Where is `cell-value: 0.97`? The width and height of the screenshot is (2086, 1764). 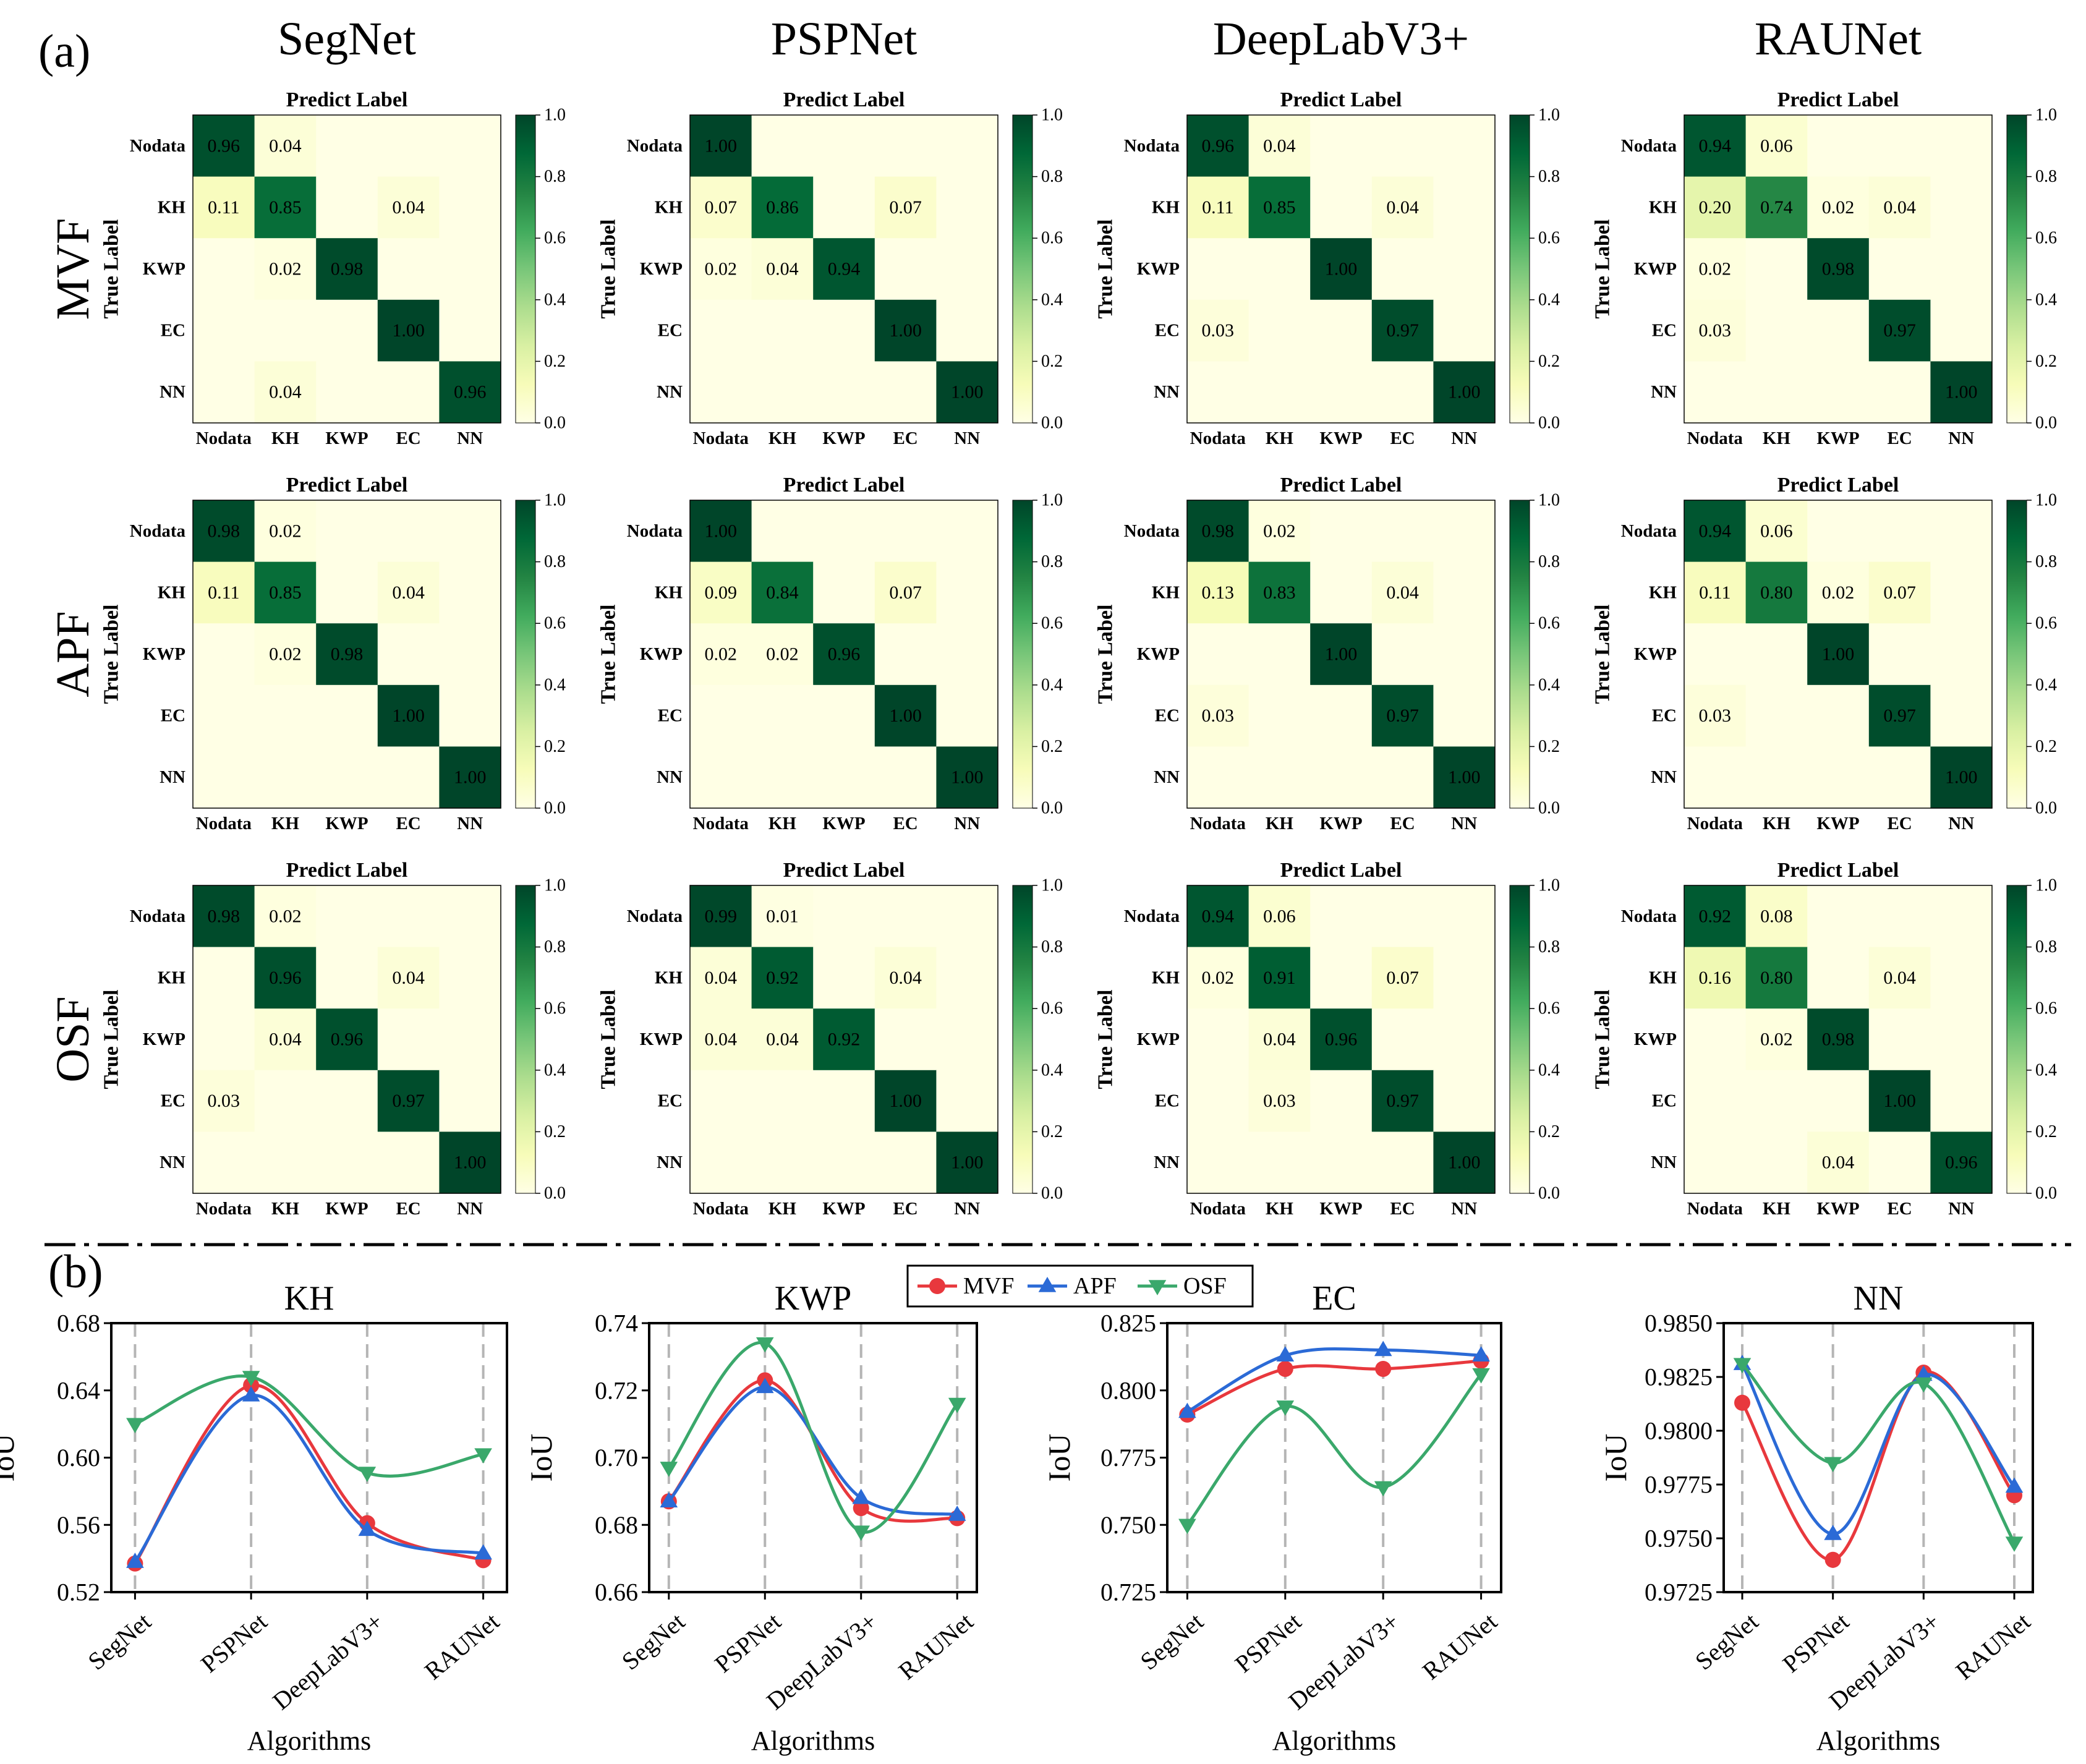
cell-value: 0.97 is located at coordinates (408, 1101).